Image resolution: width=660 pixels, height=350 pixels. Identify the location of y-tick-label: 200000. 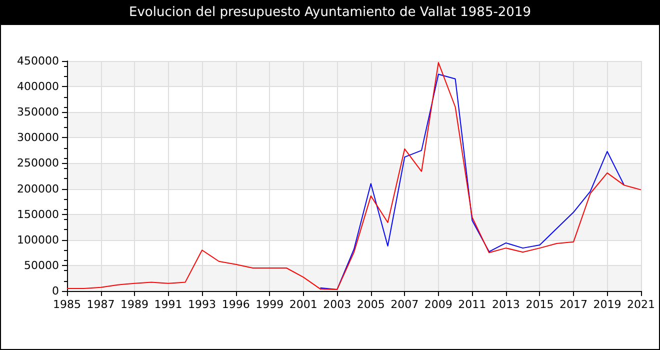
(38, 189).